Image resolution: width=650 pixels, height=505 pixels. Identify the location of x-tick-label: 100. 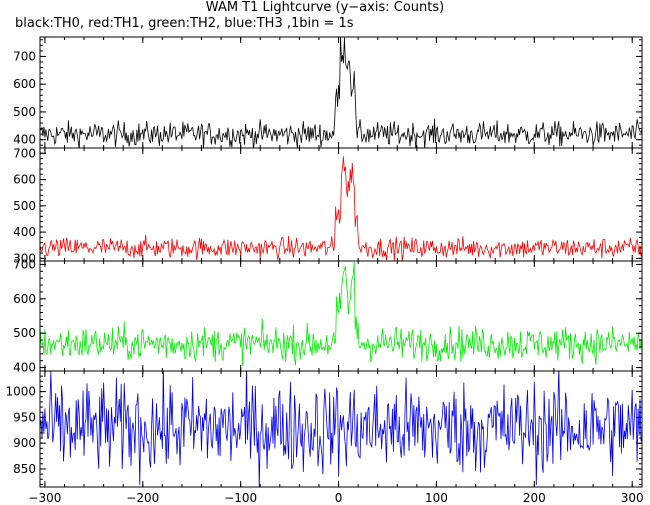
(436, 498).